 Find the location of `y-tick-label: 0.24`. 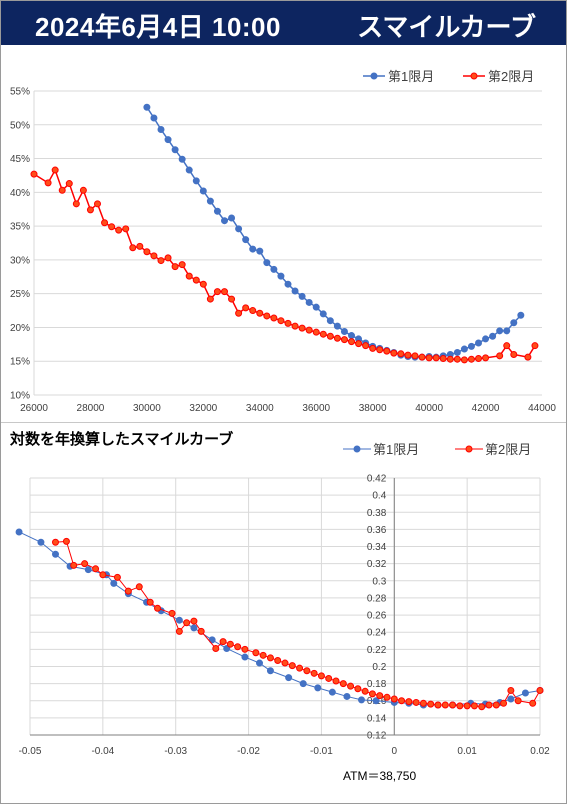

y-tick-label: 0.24 is located at coordinates (377, 633).